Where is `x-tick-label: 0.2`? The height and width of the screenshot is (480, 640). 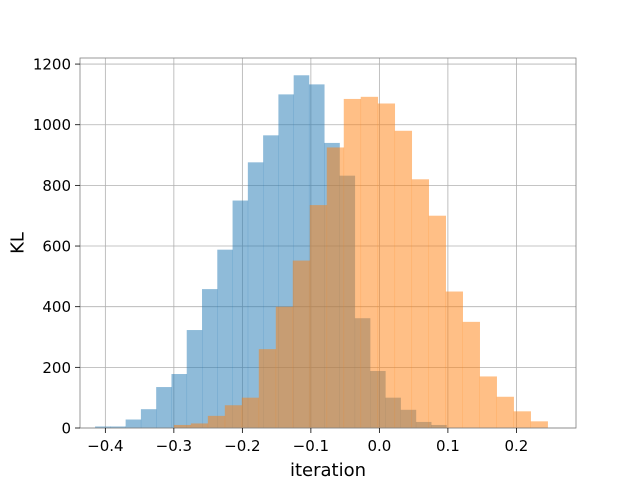 x-tick-label: 0.2 is located at coordinates (516, 446).